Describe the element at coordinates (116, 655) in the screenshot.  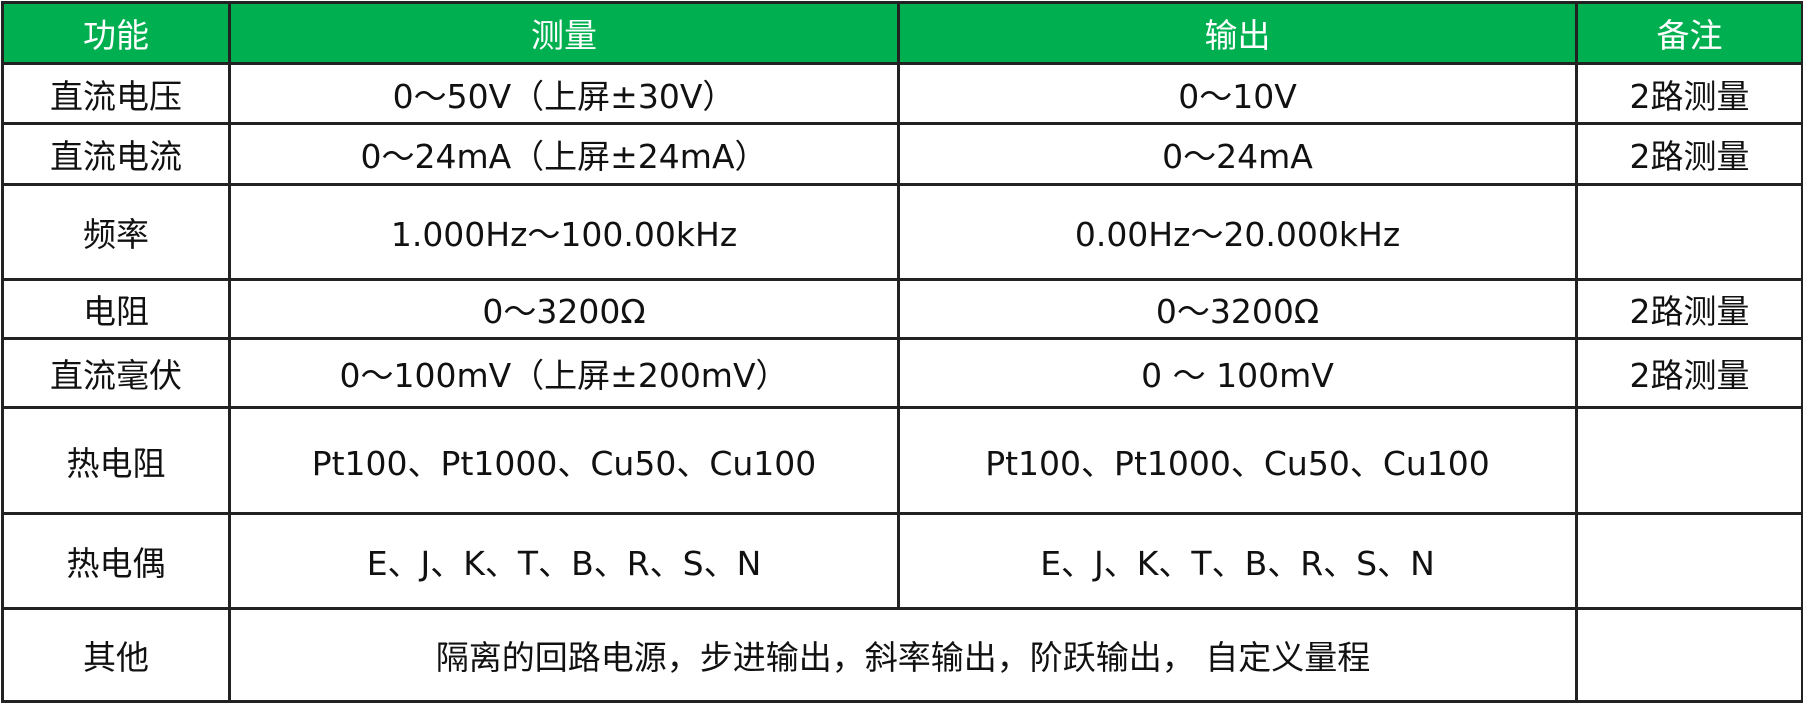
I see `cell-function: 其他` at that location.